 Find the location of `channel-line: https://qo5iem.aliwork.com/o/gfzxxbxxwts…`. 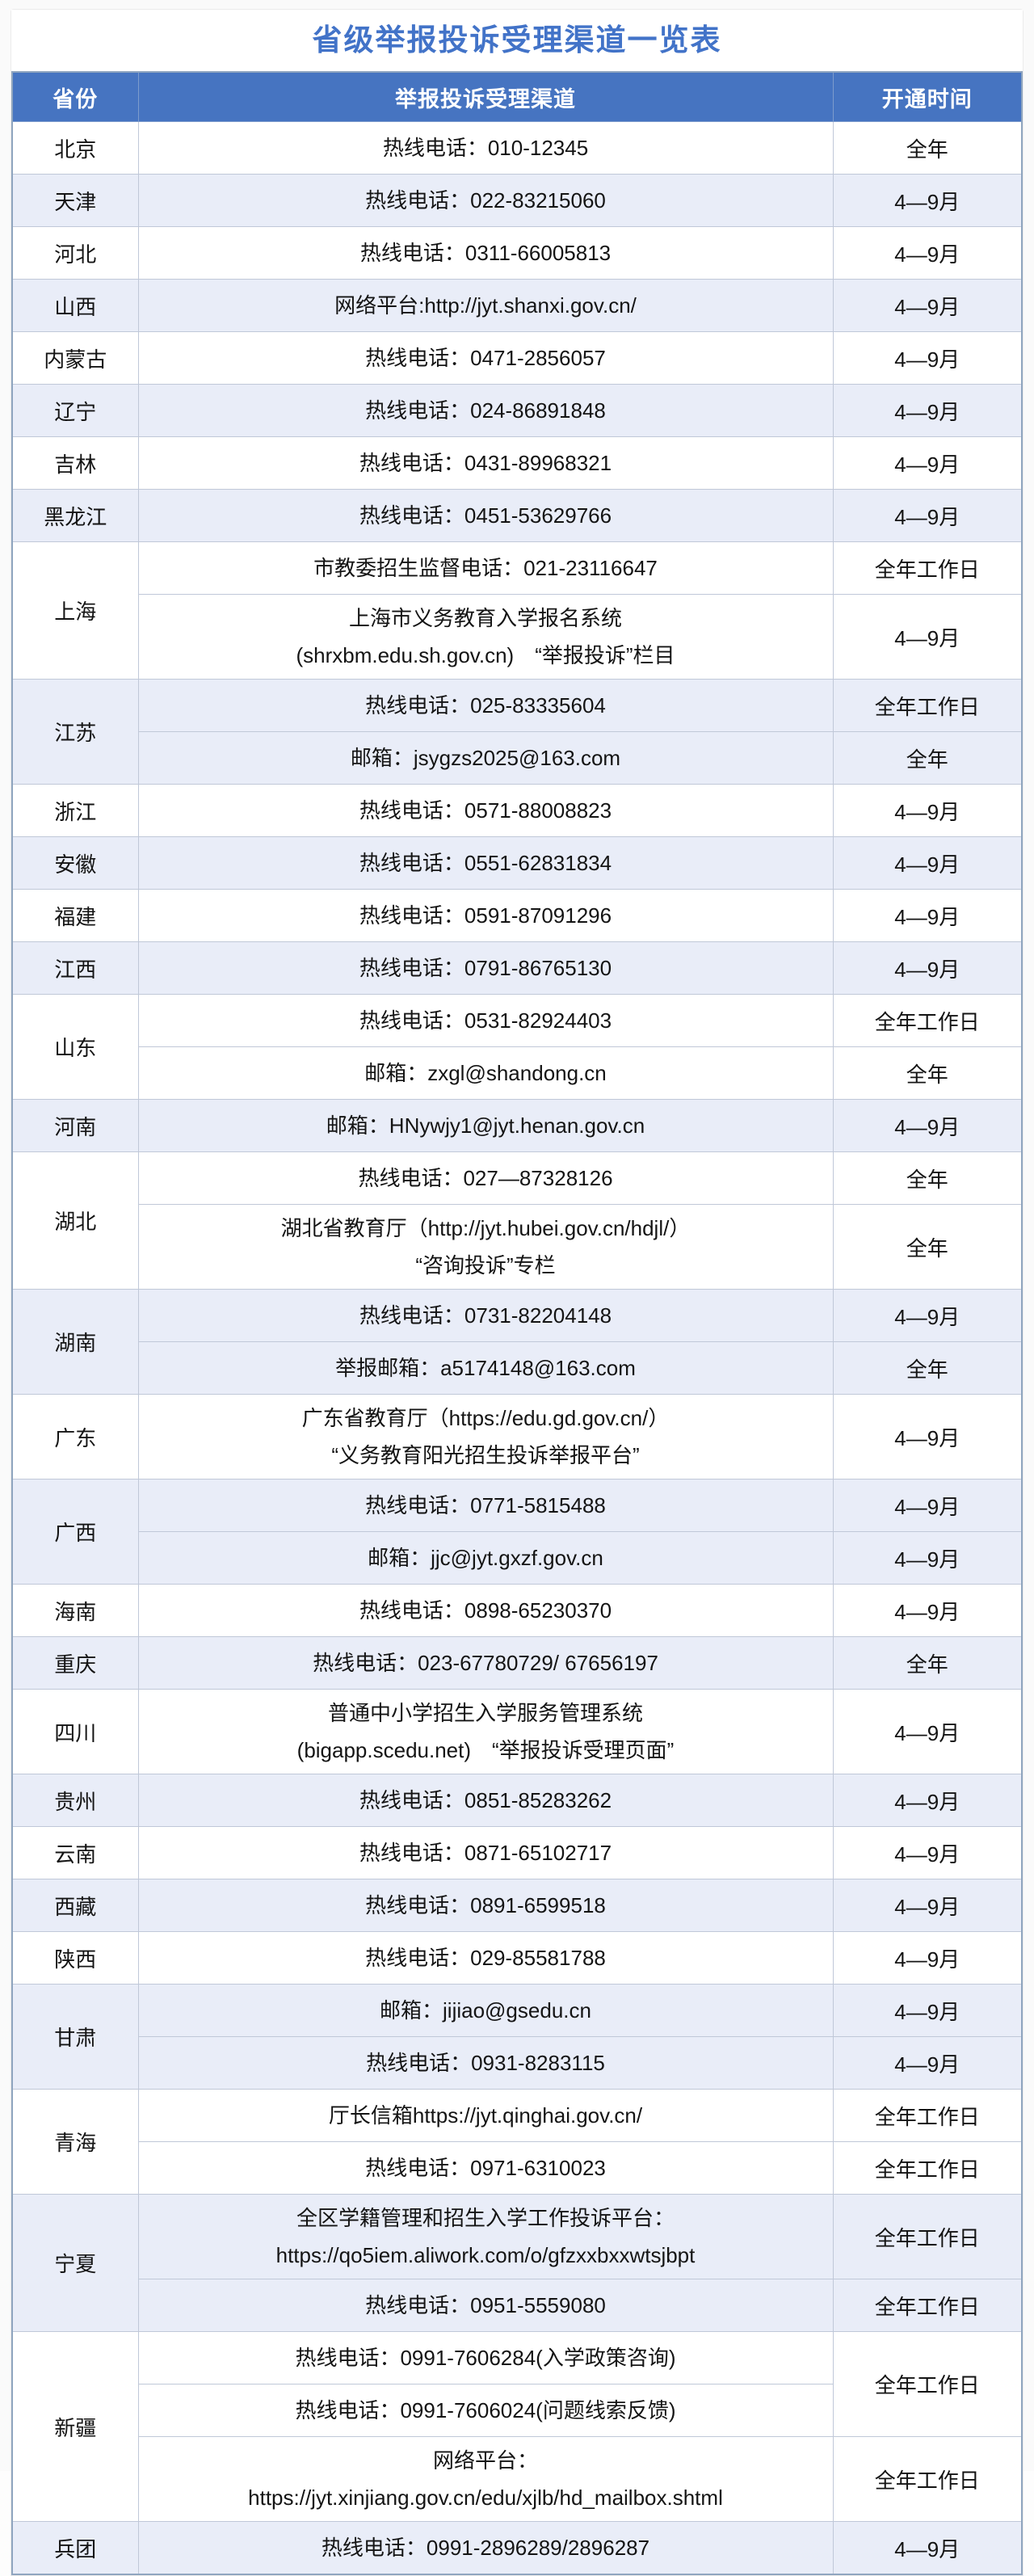

channel-line: https://qo5iem.aliwork.com/o/gfzxxbxxwts… is located at coordinates (486, 2255).